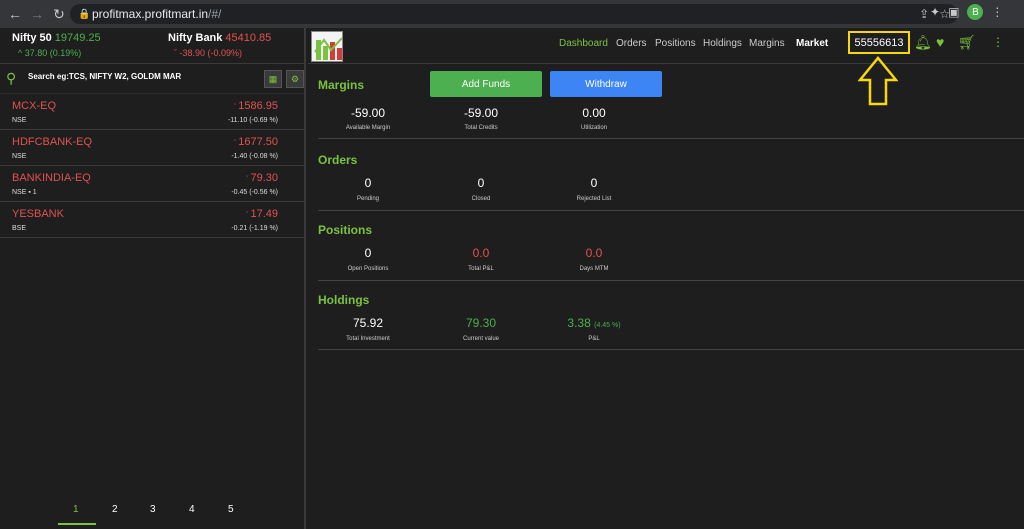 Image resolution: width=1024 pixels, height=529 pixels. I want to click on price-value: 1677.50, so click(258, 142).